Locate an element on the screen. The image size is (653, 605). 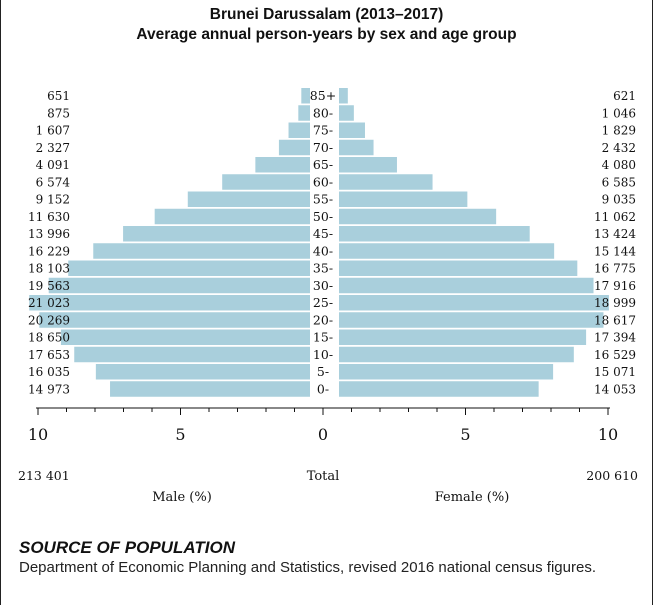
female-count-label: 16 529 is located at coordinates (615, 355).